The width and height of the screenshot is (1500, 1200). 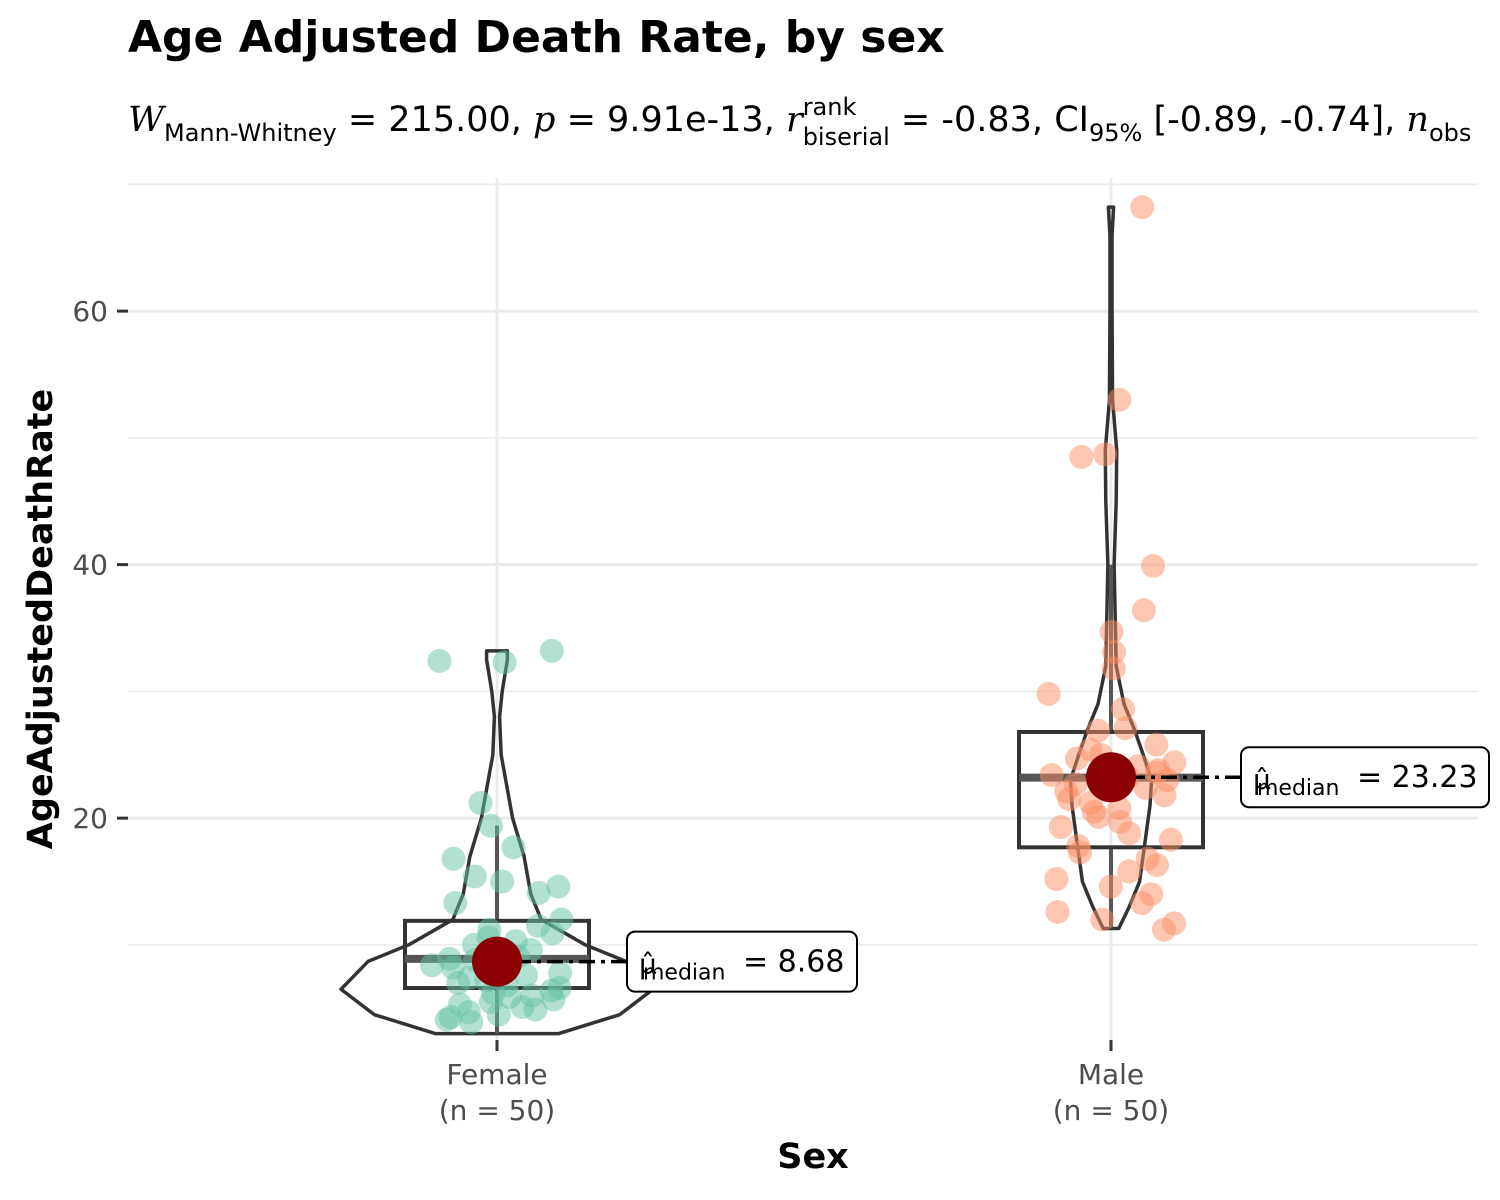 I want to click on y-axis-title: AgeAdjustedDeathRate, so click(x=41, y=619).